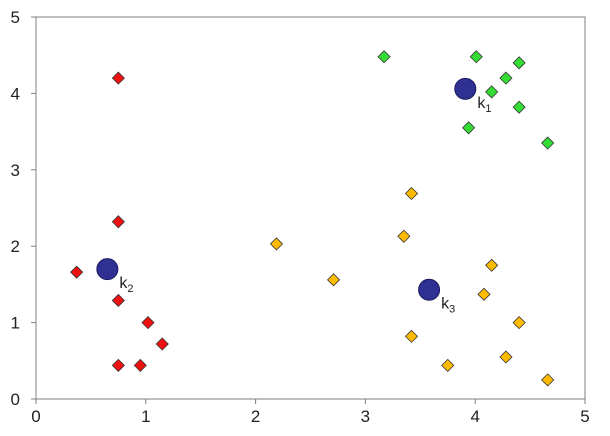 The image size is (610, 436). Describe the element at coordinates (474, 416) in the screenshot. I see `x-tick-label: 4` at that location.